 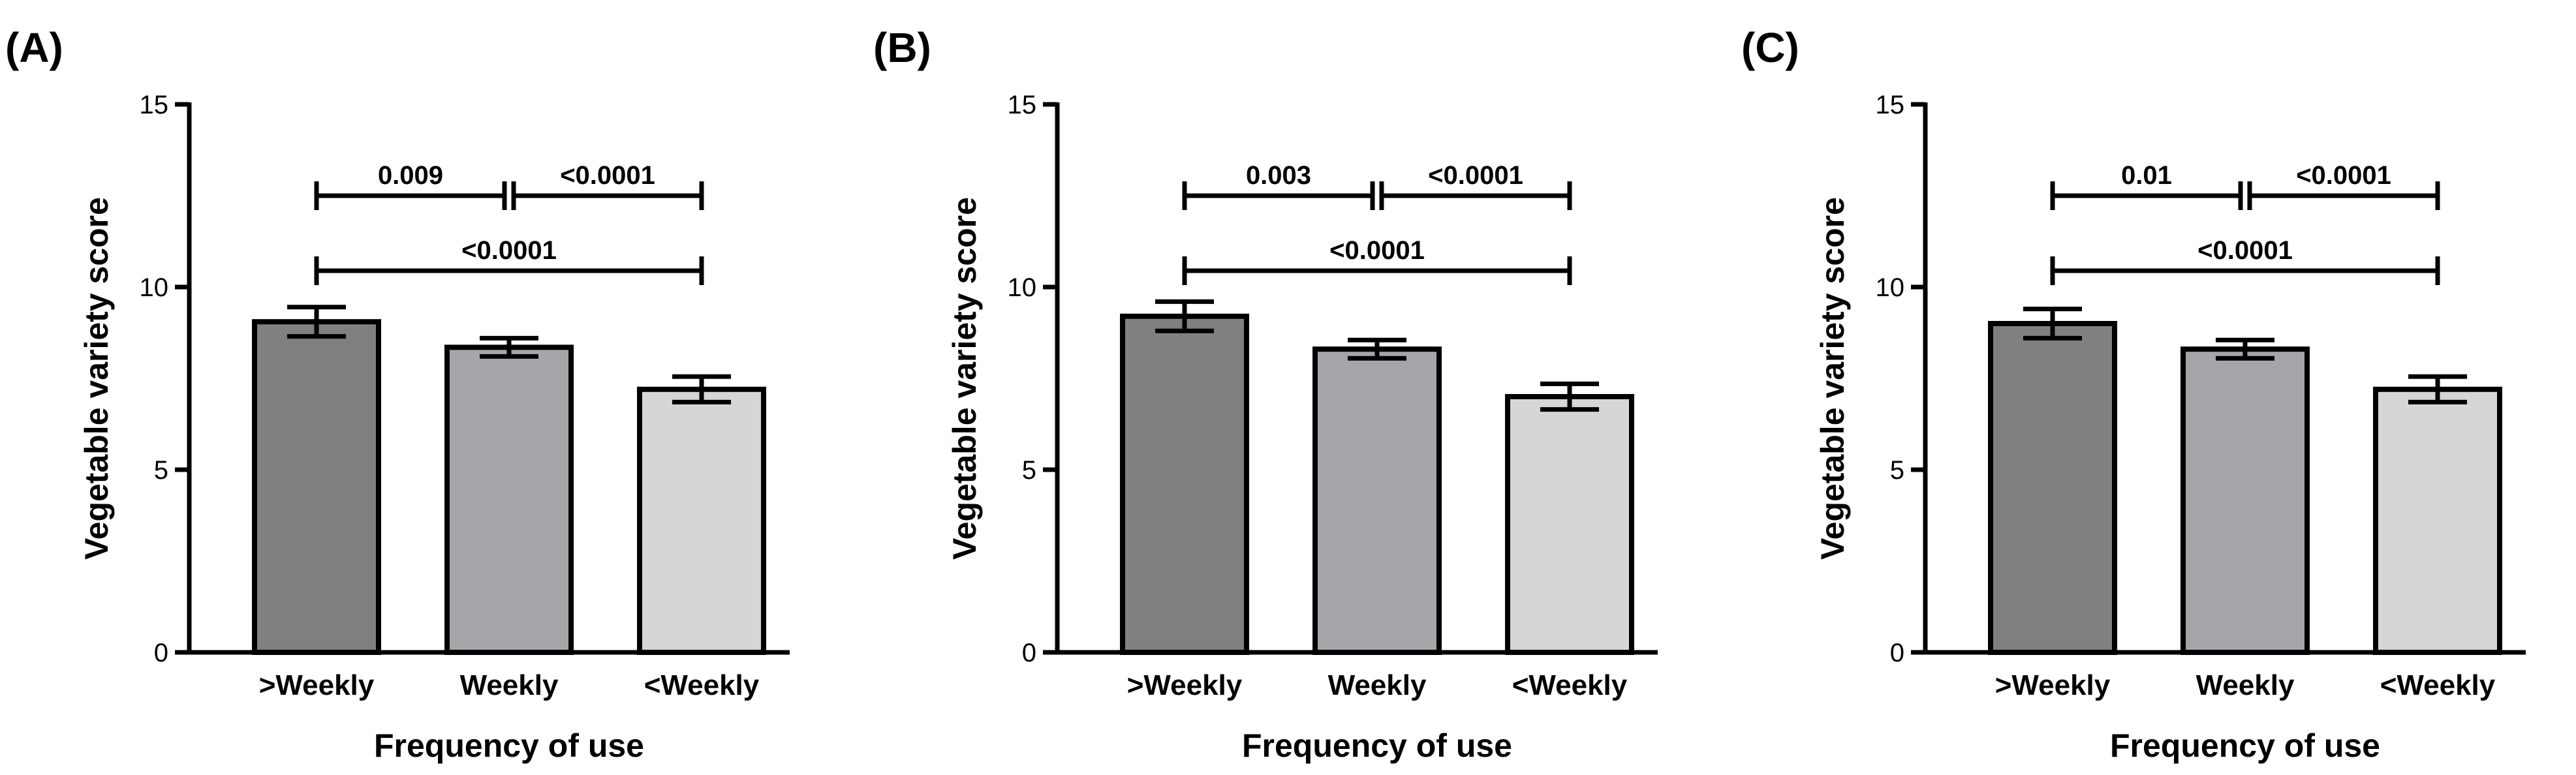 I want to click on panel-label: (C), so click(x=1770, y=47).